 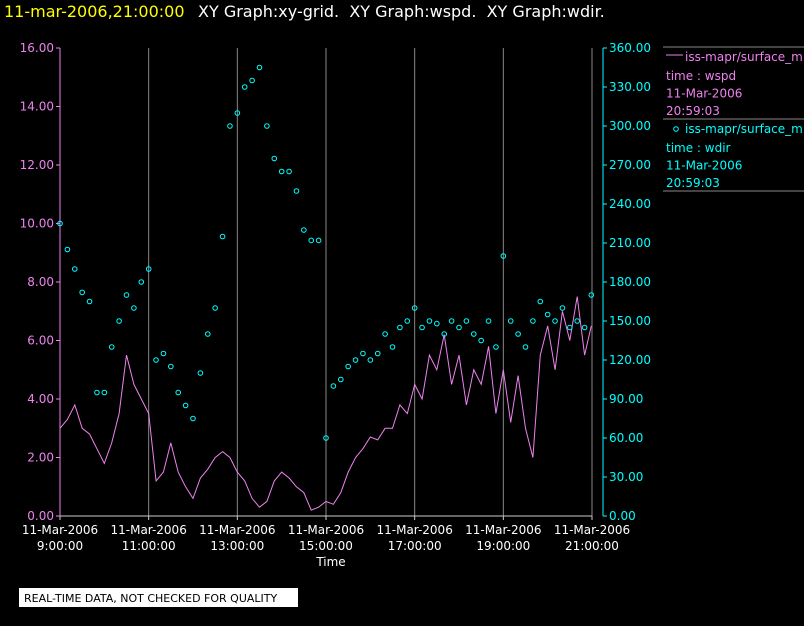 I want to click on y-tick-label: 10.00, so click(x=37, y=224).